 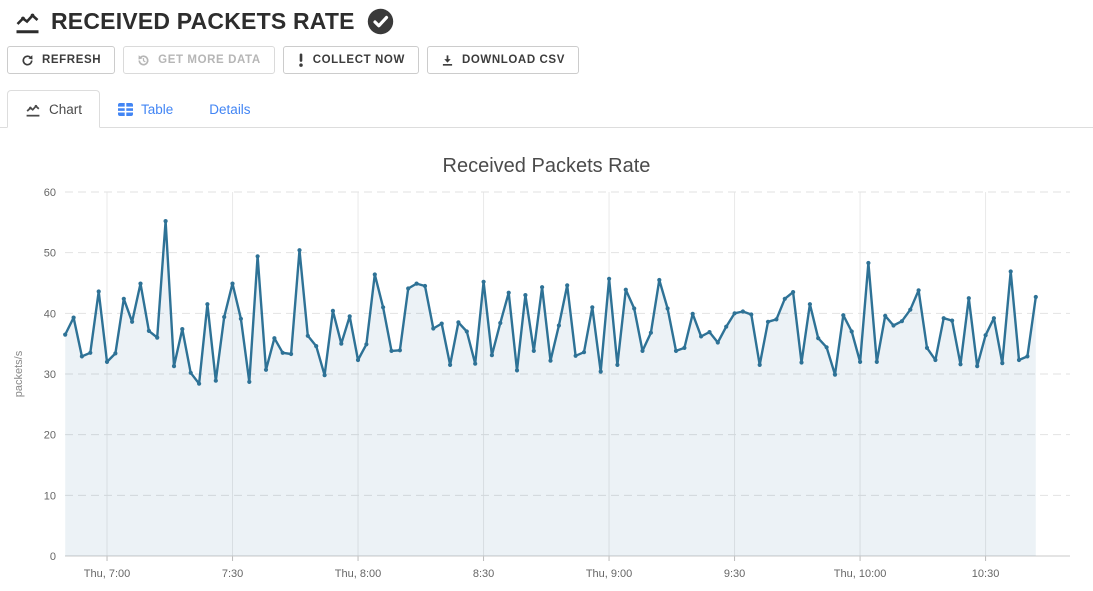 I want to click on tab-details-label: Details, so click(x=230, y=109).